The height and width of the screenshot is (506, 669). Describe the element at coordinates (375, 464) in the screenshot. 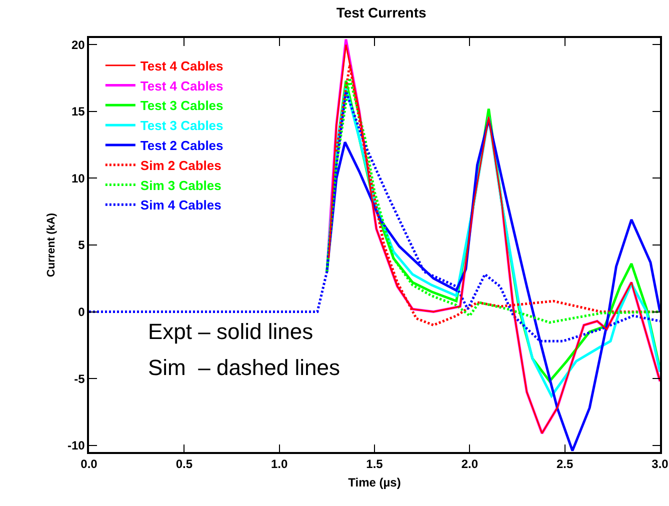

I see `x-tick-label: 1.5` at that location.